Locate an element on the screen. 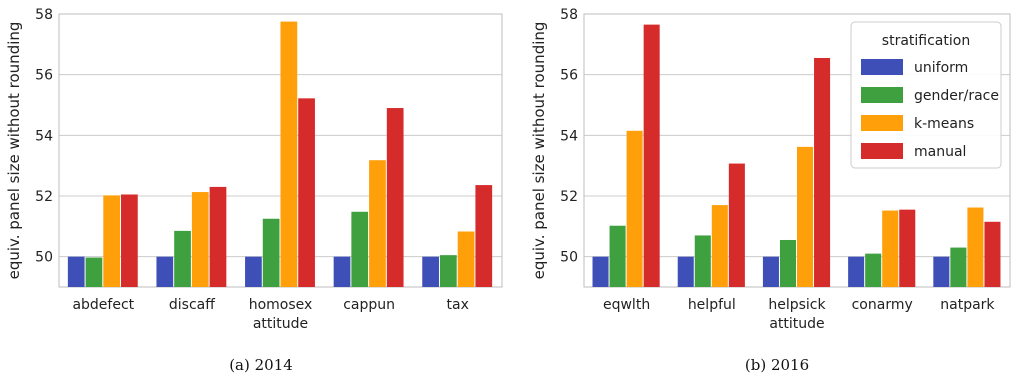 The width and height of the screenshot is (1023, 383). x-tick-label: tax is located at coordinates (458, 305).